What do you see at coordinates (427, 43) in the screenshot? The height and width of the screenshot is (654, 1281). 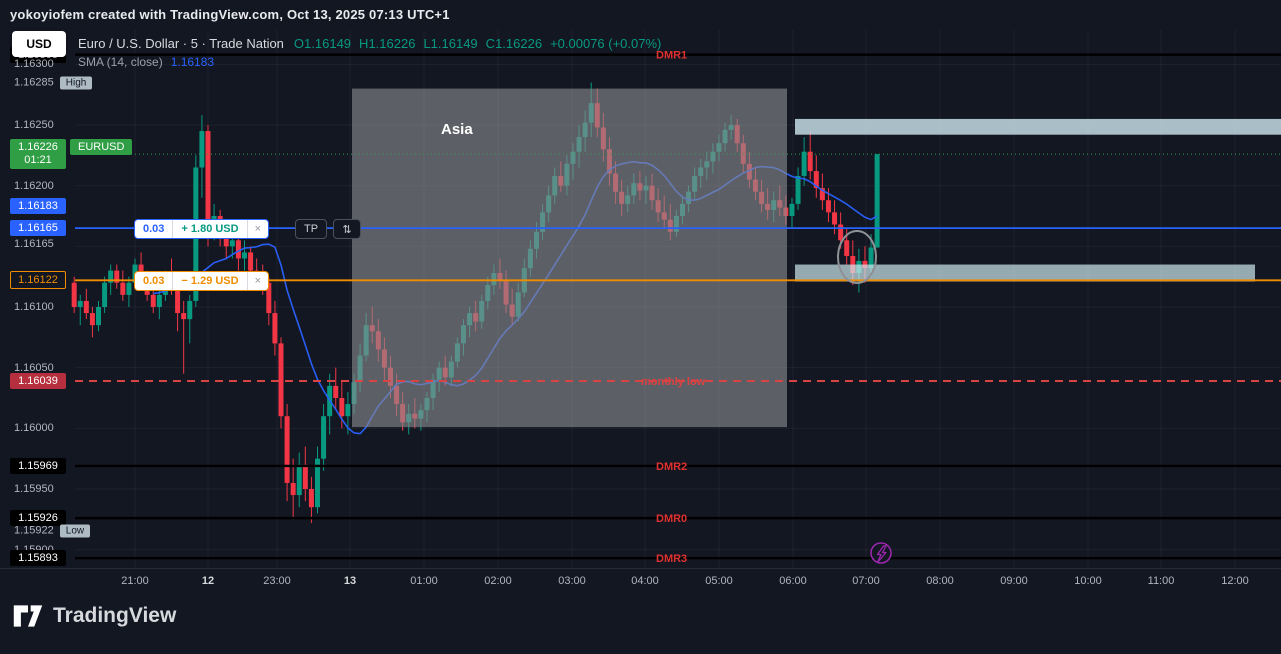 I see `low-label: L` at bounding box center [427, 43].